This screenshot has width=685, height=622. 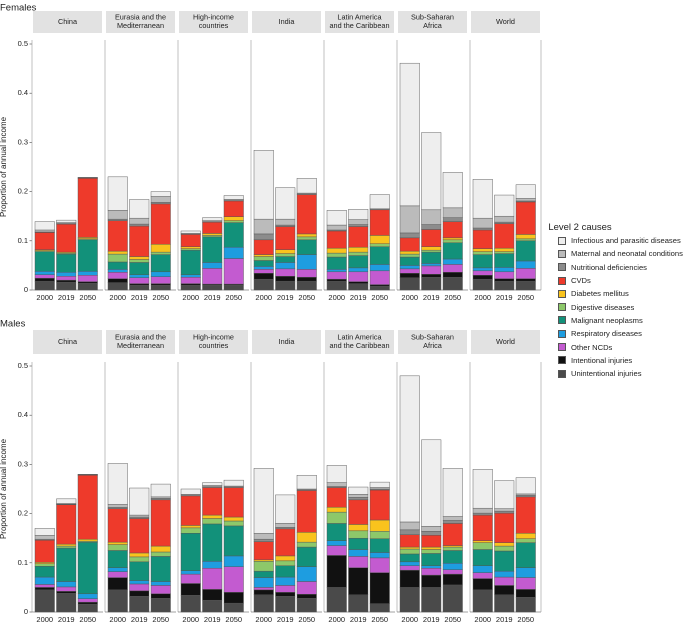 What do you see at coordinates (626, 241) in the screenshot?
I see `legend-label: Infectious and parasitic diseases` at bounding box center [626, 241].